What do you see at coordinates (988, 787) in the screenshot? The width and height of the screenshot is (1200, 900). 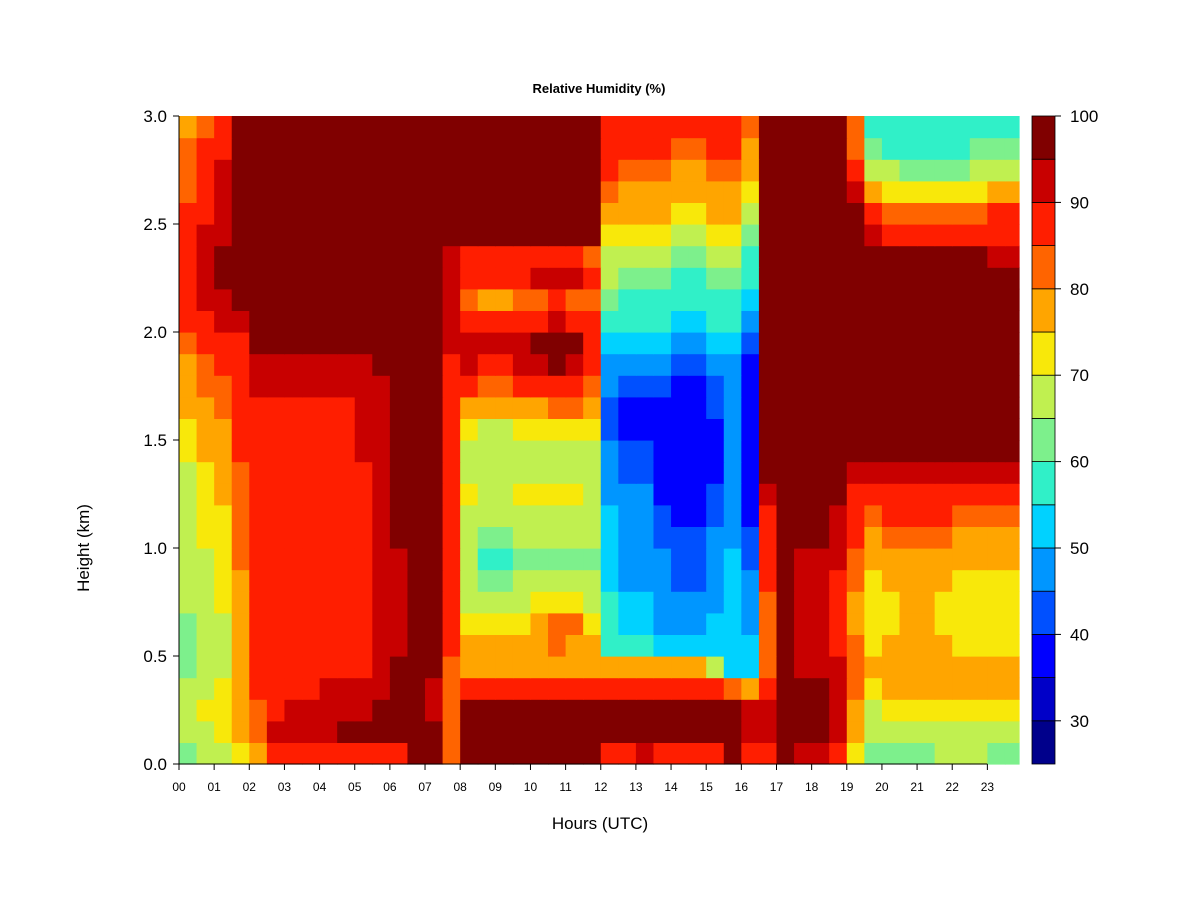 I see `x-tick-label: 23` at bounding box center [988, 787].